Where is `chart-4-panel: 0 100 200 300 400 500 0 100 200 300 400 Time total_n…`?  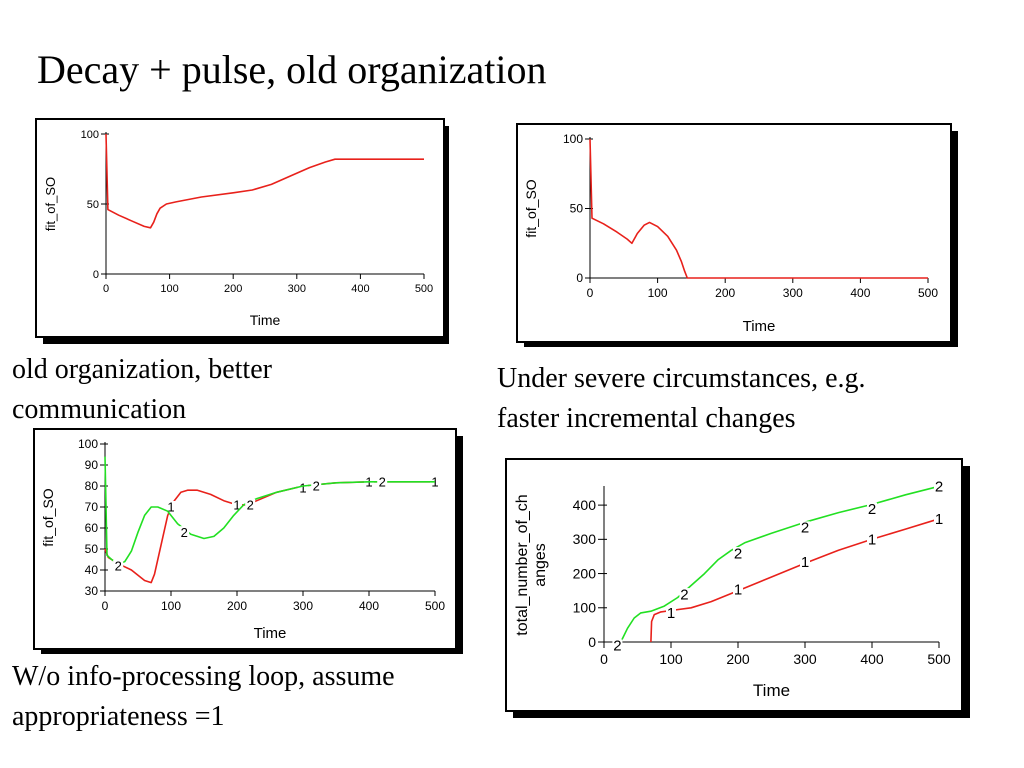 chart-4-panel: 0 100 200 300 400 500 0 100 200 300 400 Time total_n… is located at coordinates (734, 585).